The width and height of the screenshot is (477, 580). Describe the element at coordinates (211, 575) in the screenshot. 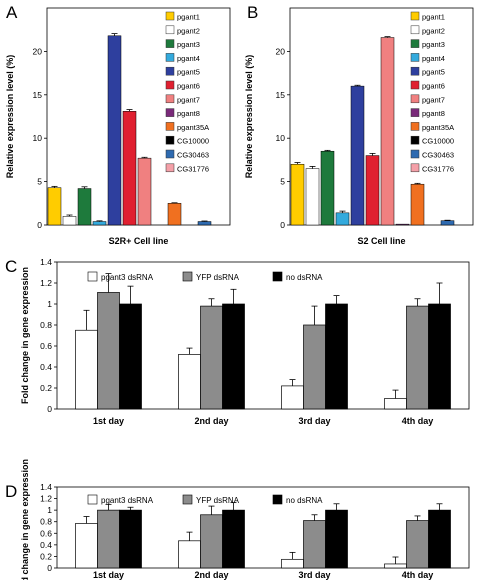

I see `panel-d-category-label: 2nd day` at that location.